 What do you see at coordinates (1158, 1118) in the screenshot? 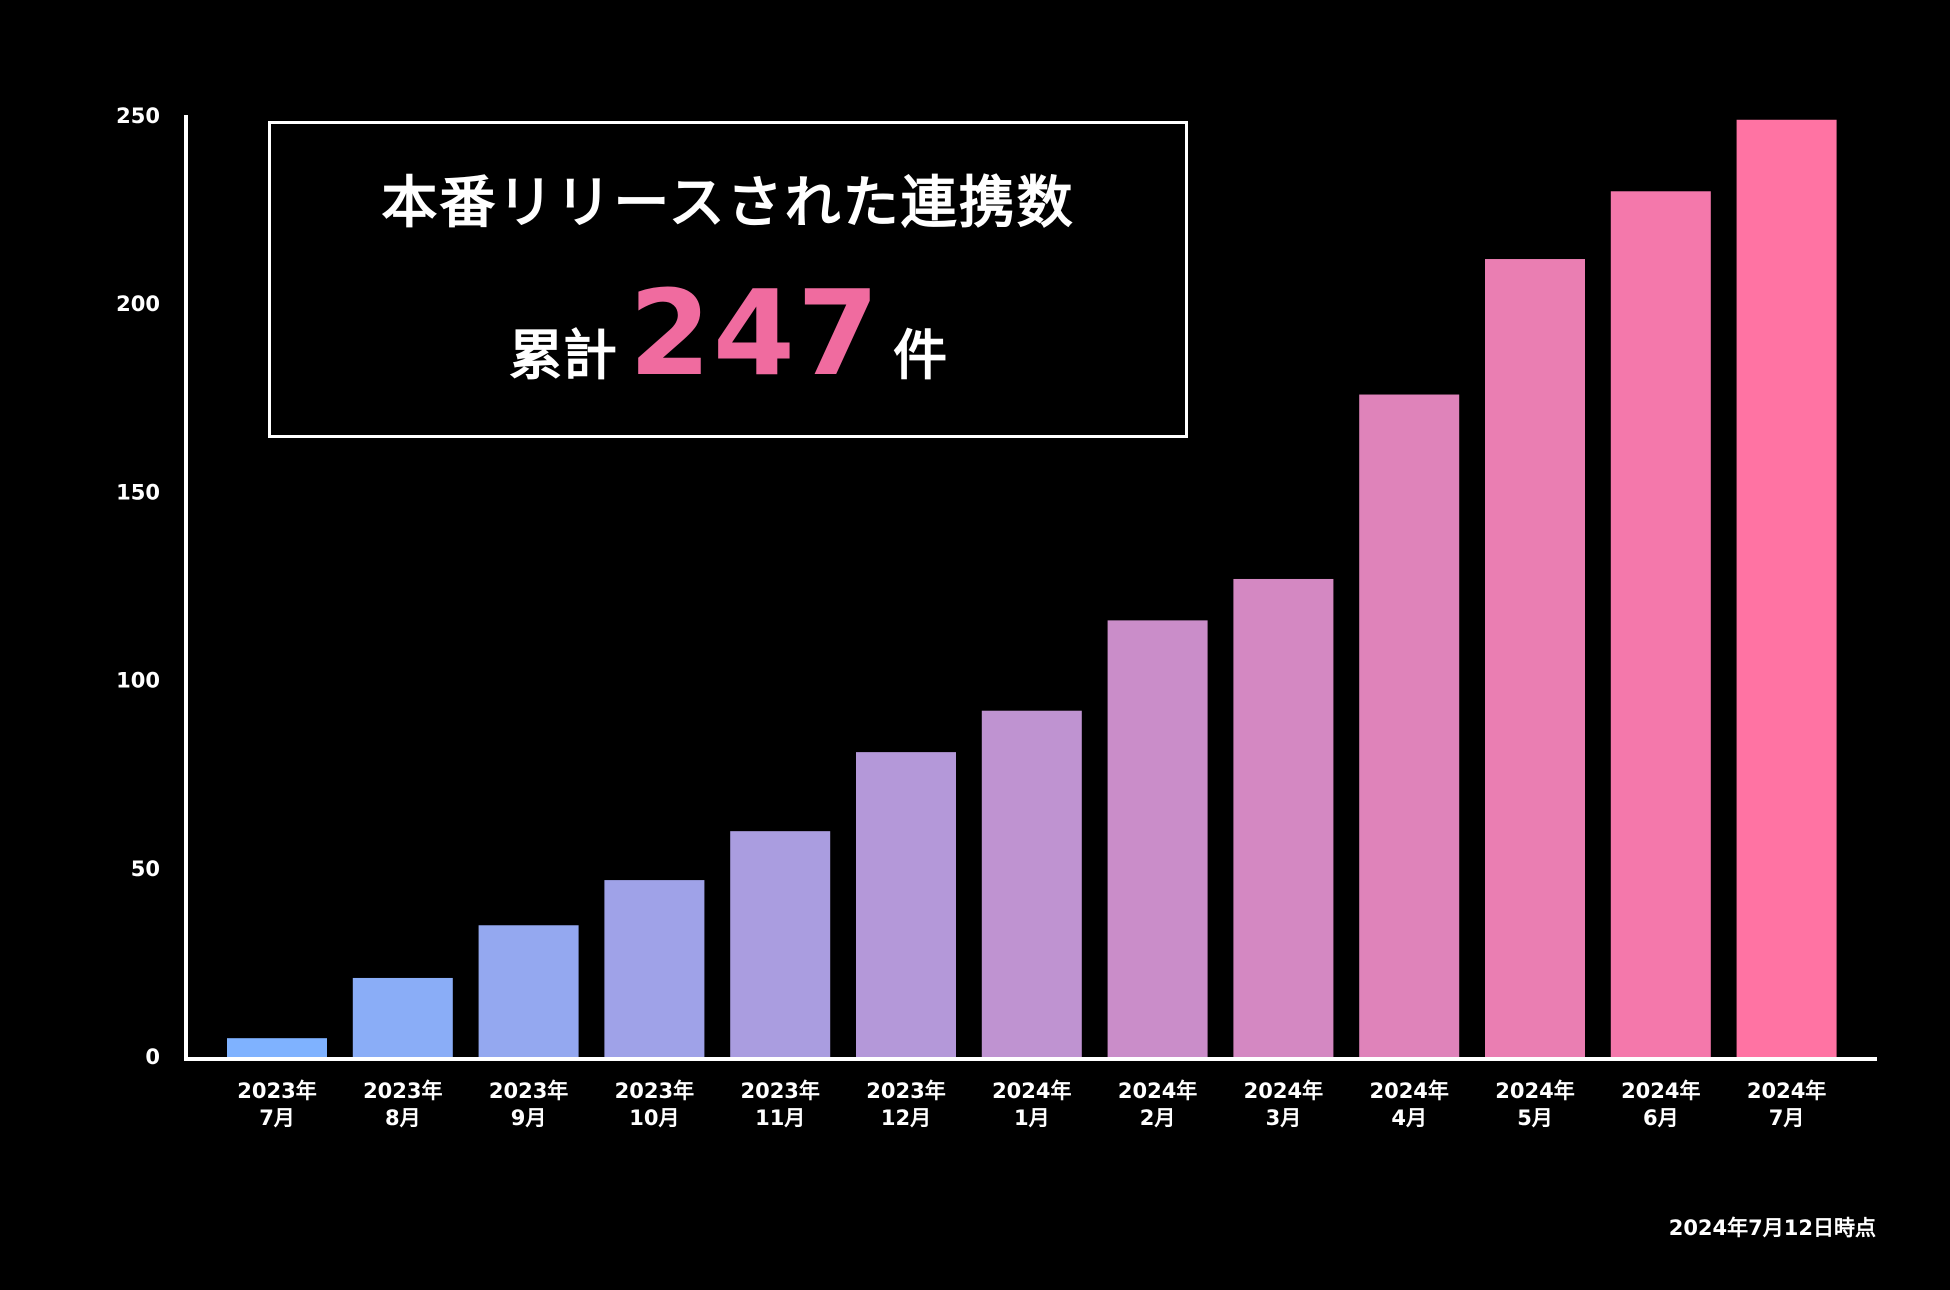
I see `x-tick-label: 2月` at bounding box center [1158, 1118].